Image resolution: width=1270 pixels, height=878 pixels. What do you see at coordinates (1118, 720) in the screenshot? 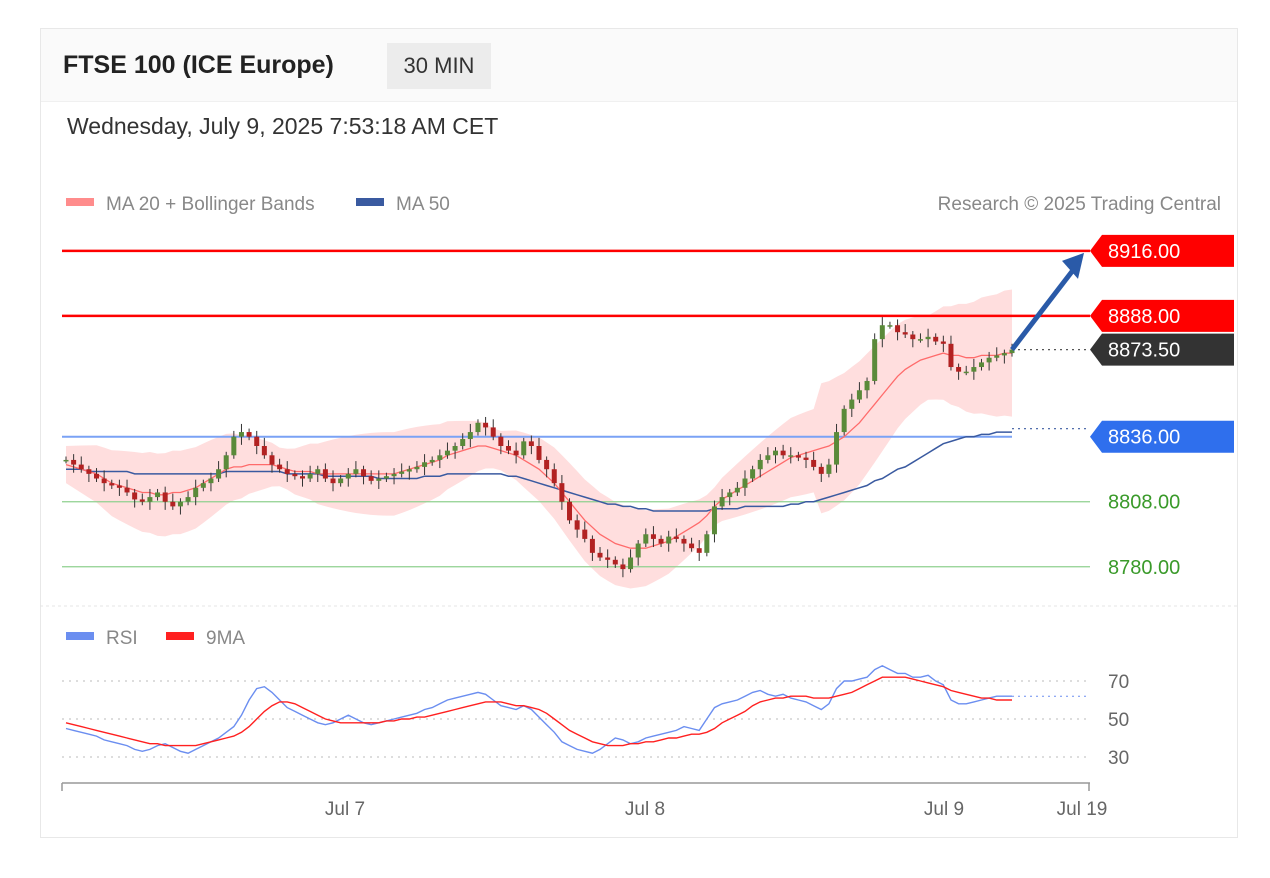
I see `rsi-tick-label: 50` at bounding box center [1118, 720].